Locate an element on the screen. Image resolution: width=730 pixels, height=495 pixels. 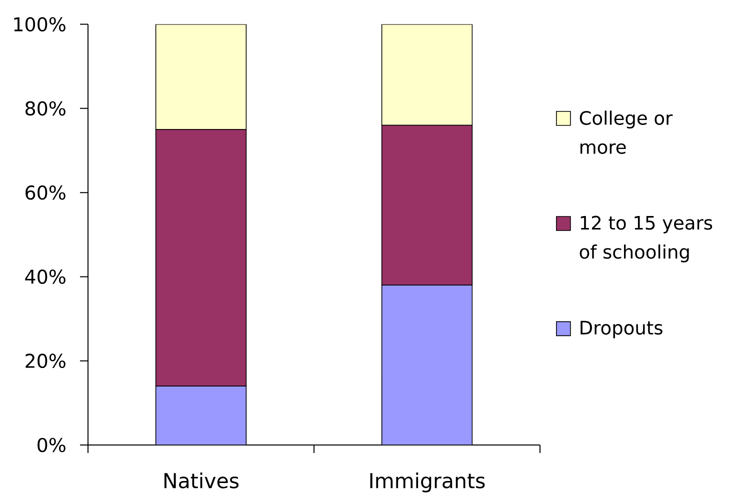
x-tick-label: Natives is located at coordinates (201, 480).